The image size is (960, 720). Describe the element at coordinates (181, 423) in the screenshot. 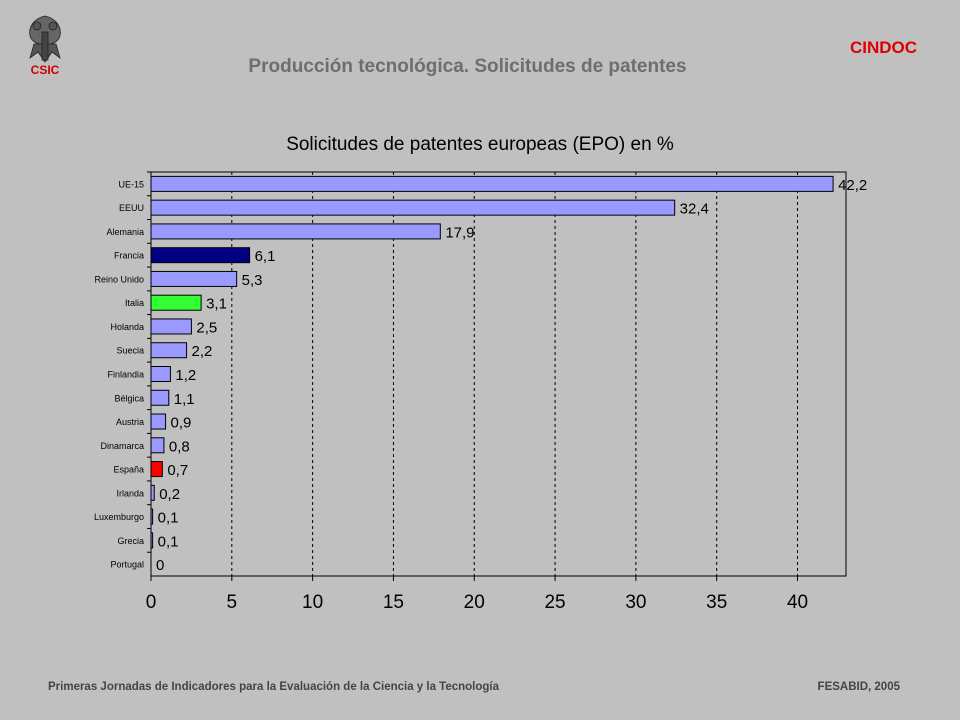

I see `value-label: 0,9` at that location.